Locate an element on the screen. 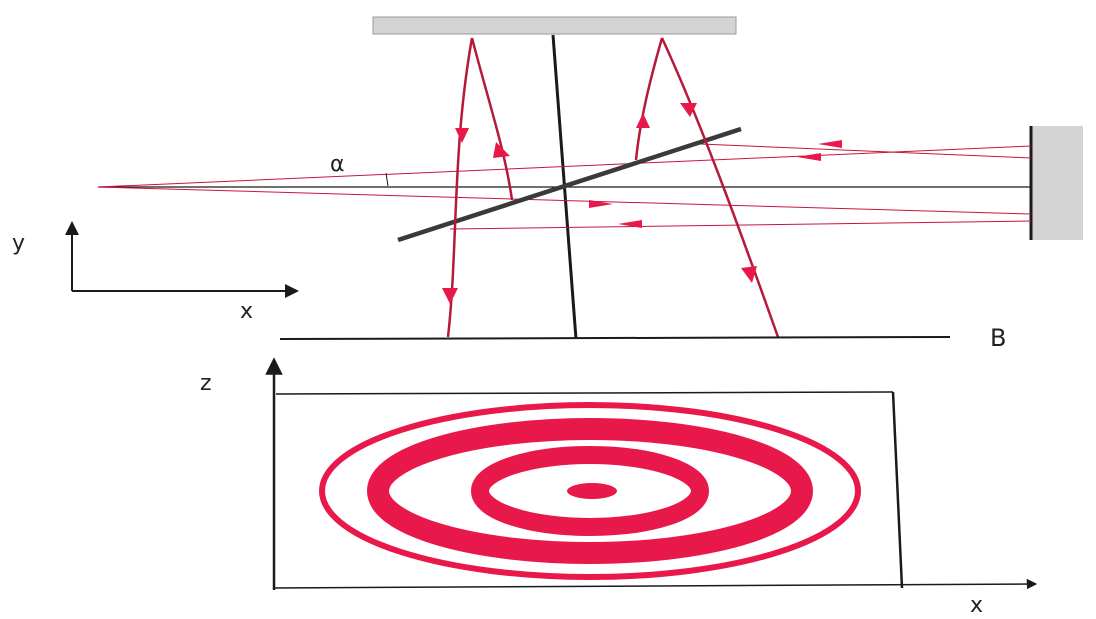 The image size is (1096, 619). ray-arrow-left-bottom is located at coordinates (450, 296).